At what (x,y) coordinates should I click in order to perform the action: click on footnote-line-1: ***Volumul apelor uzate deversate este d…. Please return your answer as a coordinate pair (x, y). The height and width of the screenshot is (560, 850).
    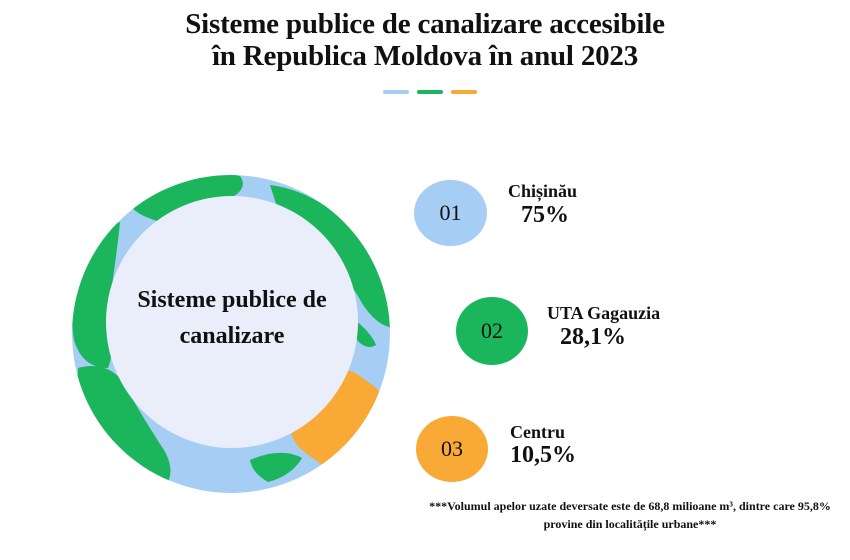
    Looking at the image, I should click on (630, 506).